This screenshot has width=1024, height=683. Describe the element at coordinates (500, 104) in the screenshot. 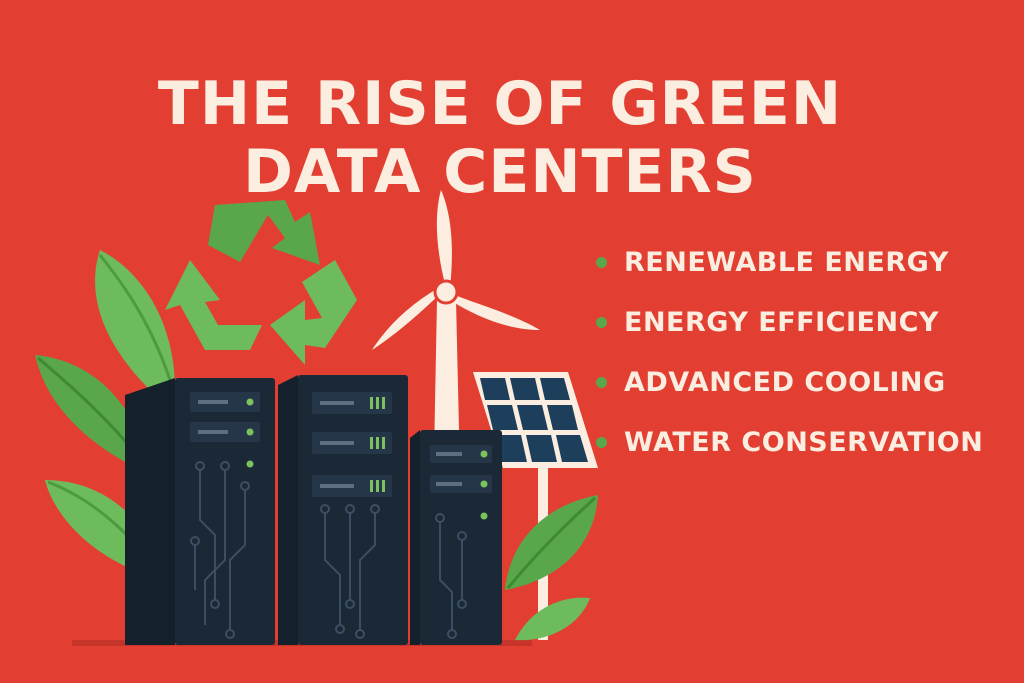

I see `title-line-1: THE RISE OF GREEN` at that location.